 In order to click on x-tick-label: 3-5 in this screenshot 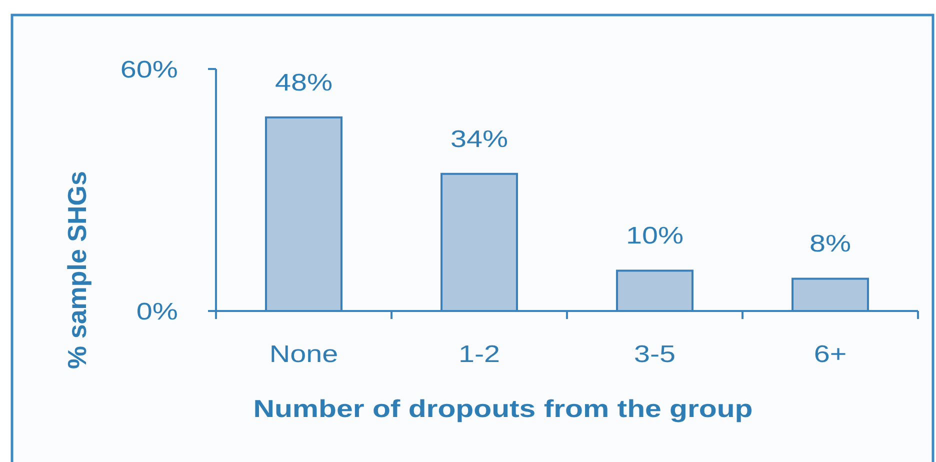, I will do `click(655, 354)`.